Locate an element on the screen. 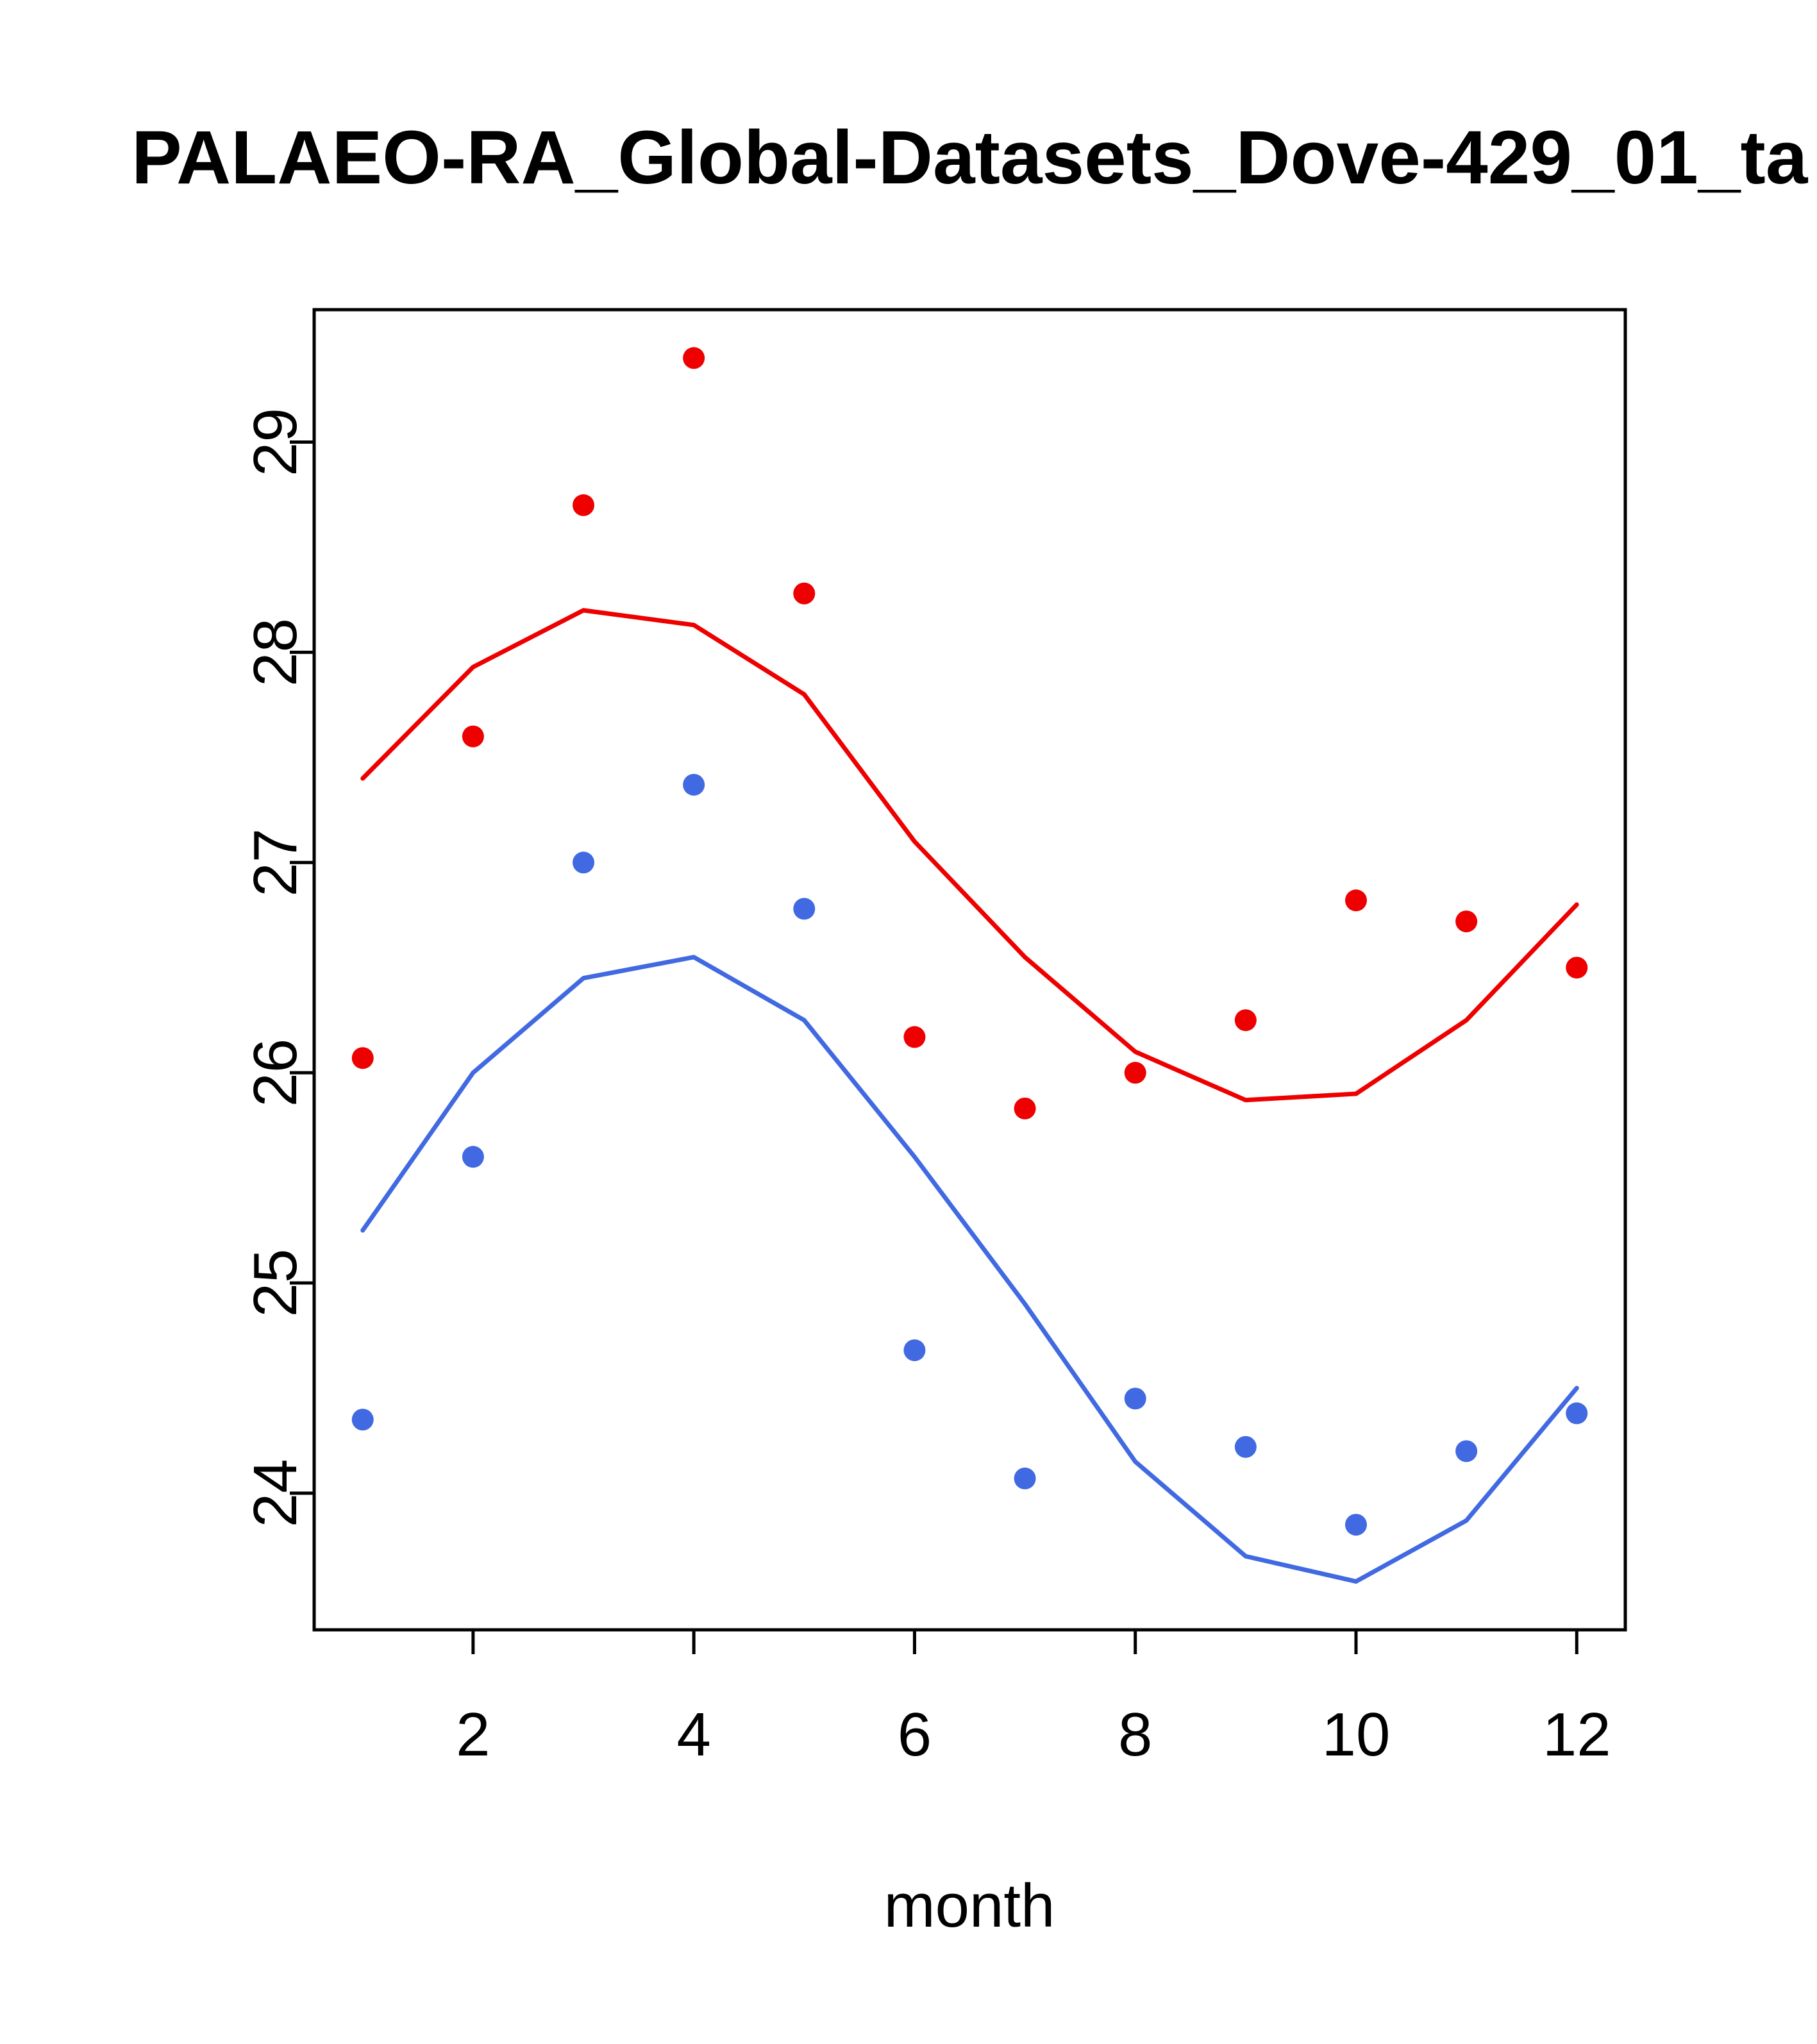 The height and width of the screenshot is (2044, 1817). y-tick-label: 24 is located at coordinates (275, 1493).